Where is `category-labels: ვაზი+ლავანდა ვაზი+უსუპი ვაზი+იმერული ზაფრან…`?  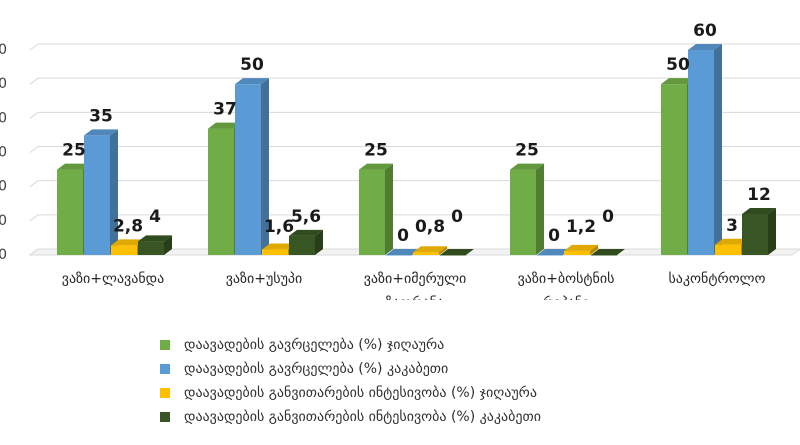
category-labels: ვაზი+ლავანდა ვაზი+უსუპი ვაზი+იმერული ზაფრან… is located at coordinates (414, 285).